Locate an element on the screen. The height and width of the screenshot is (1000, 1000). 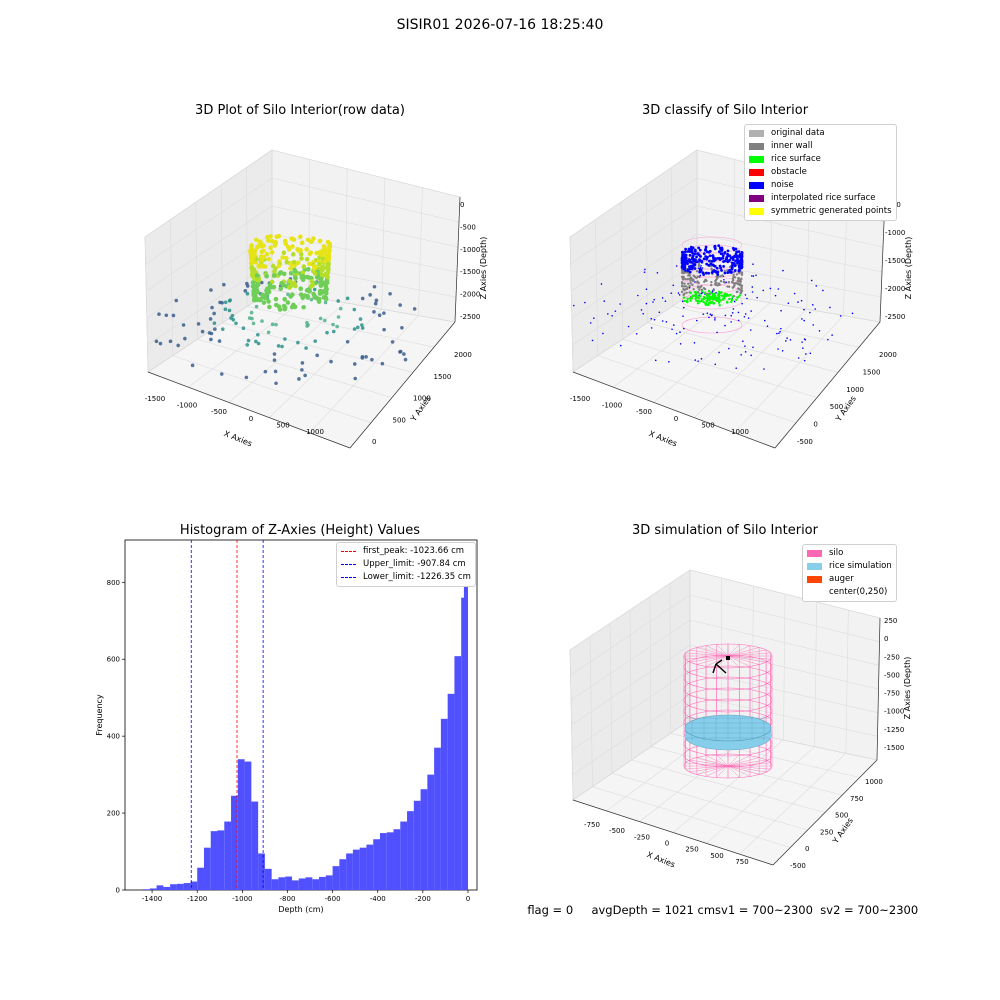
plot3-x-tick-label: -1000 is located at coordinates (242, 899).